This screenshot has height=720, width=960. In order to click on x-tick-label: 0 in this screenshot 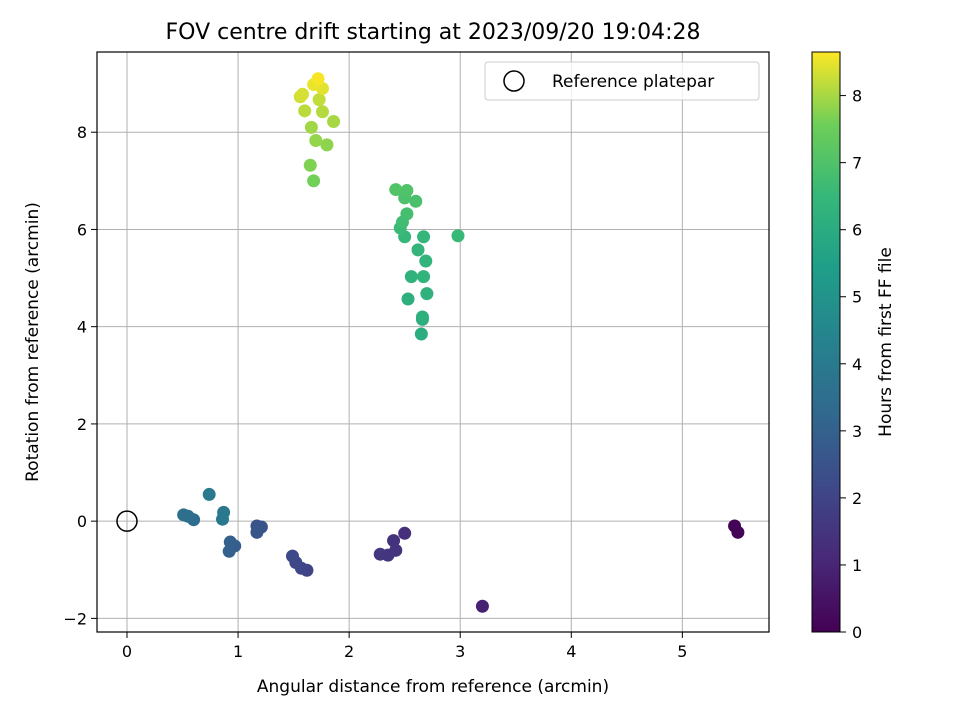, I will do `click(127, 651)`.